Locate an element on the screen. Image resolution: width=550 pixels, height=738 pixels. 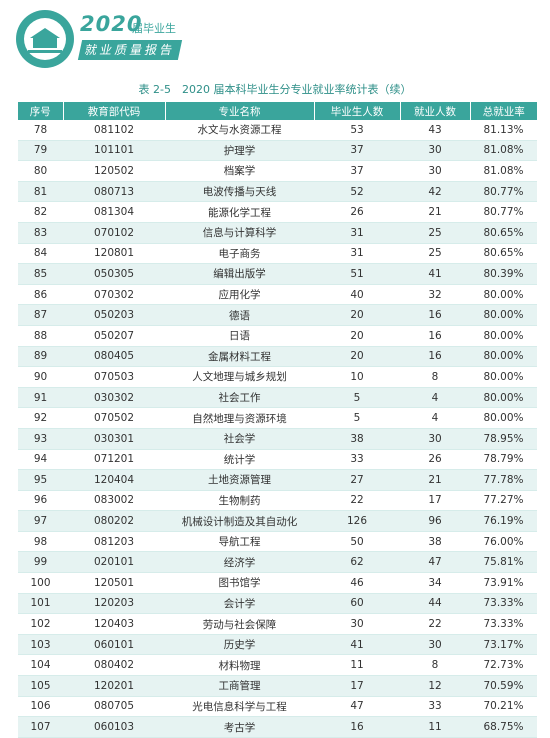
table-cell: 120501 is located at coordinates (114, 583).